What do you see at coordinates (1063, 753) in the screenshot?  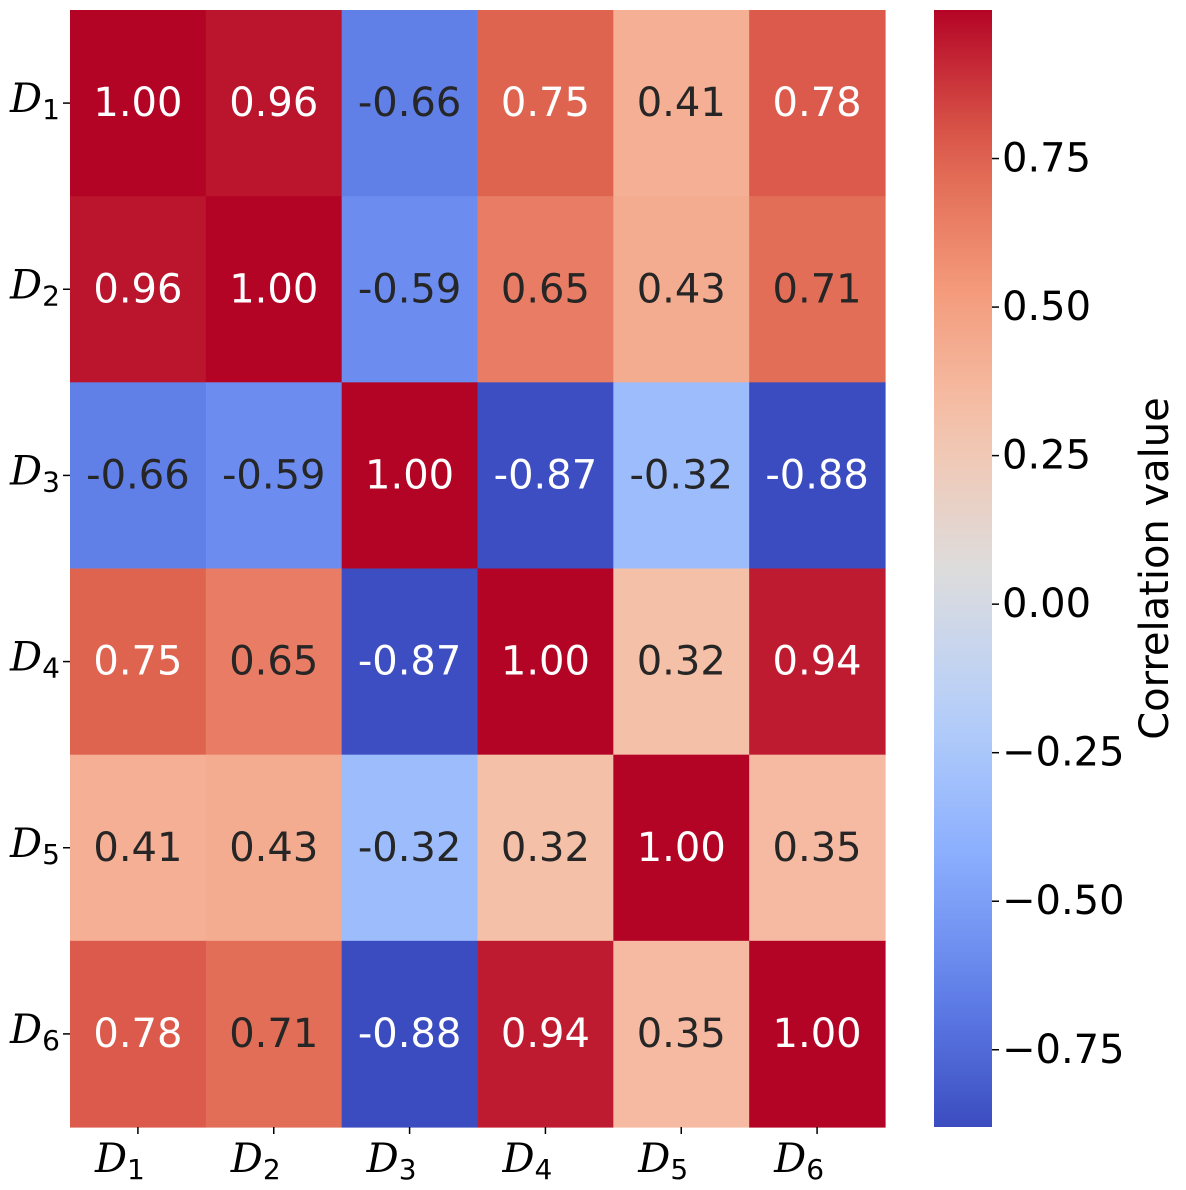 I see `colorbar-tick-label-5: −0.25` at bounding box center [1063, 753].